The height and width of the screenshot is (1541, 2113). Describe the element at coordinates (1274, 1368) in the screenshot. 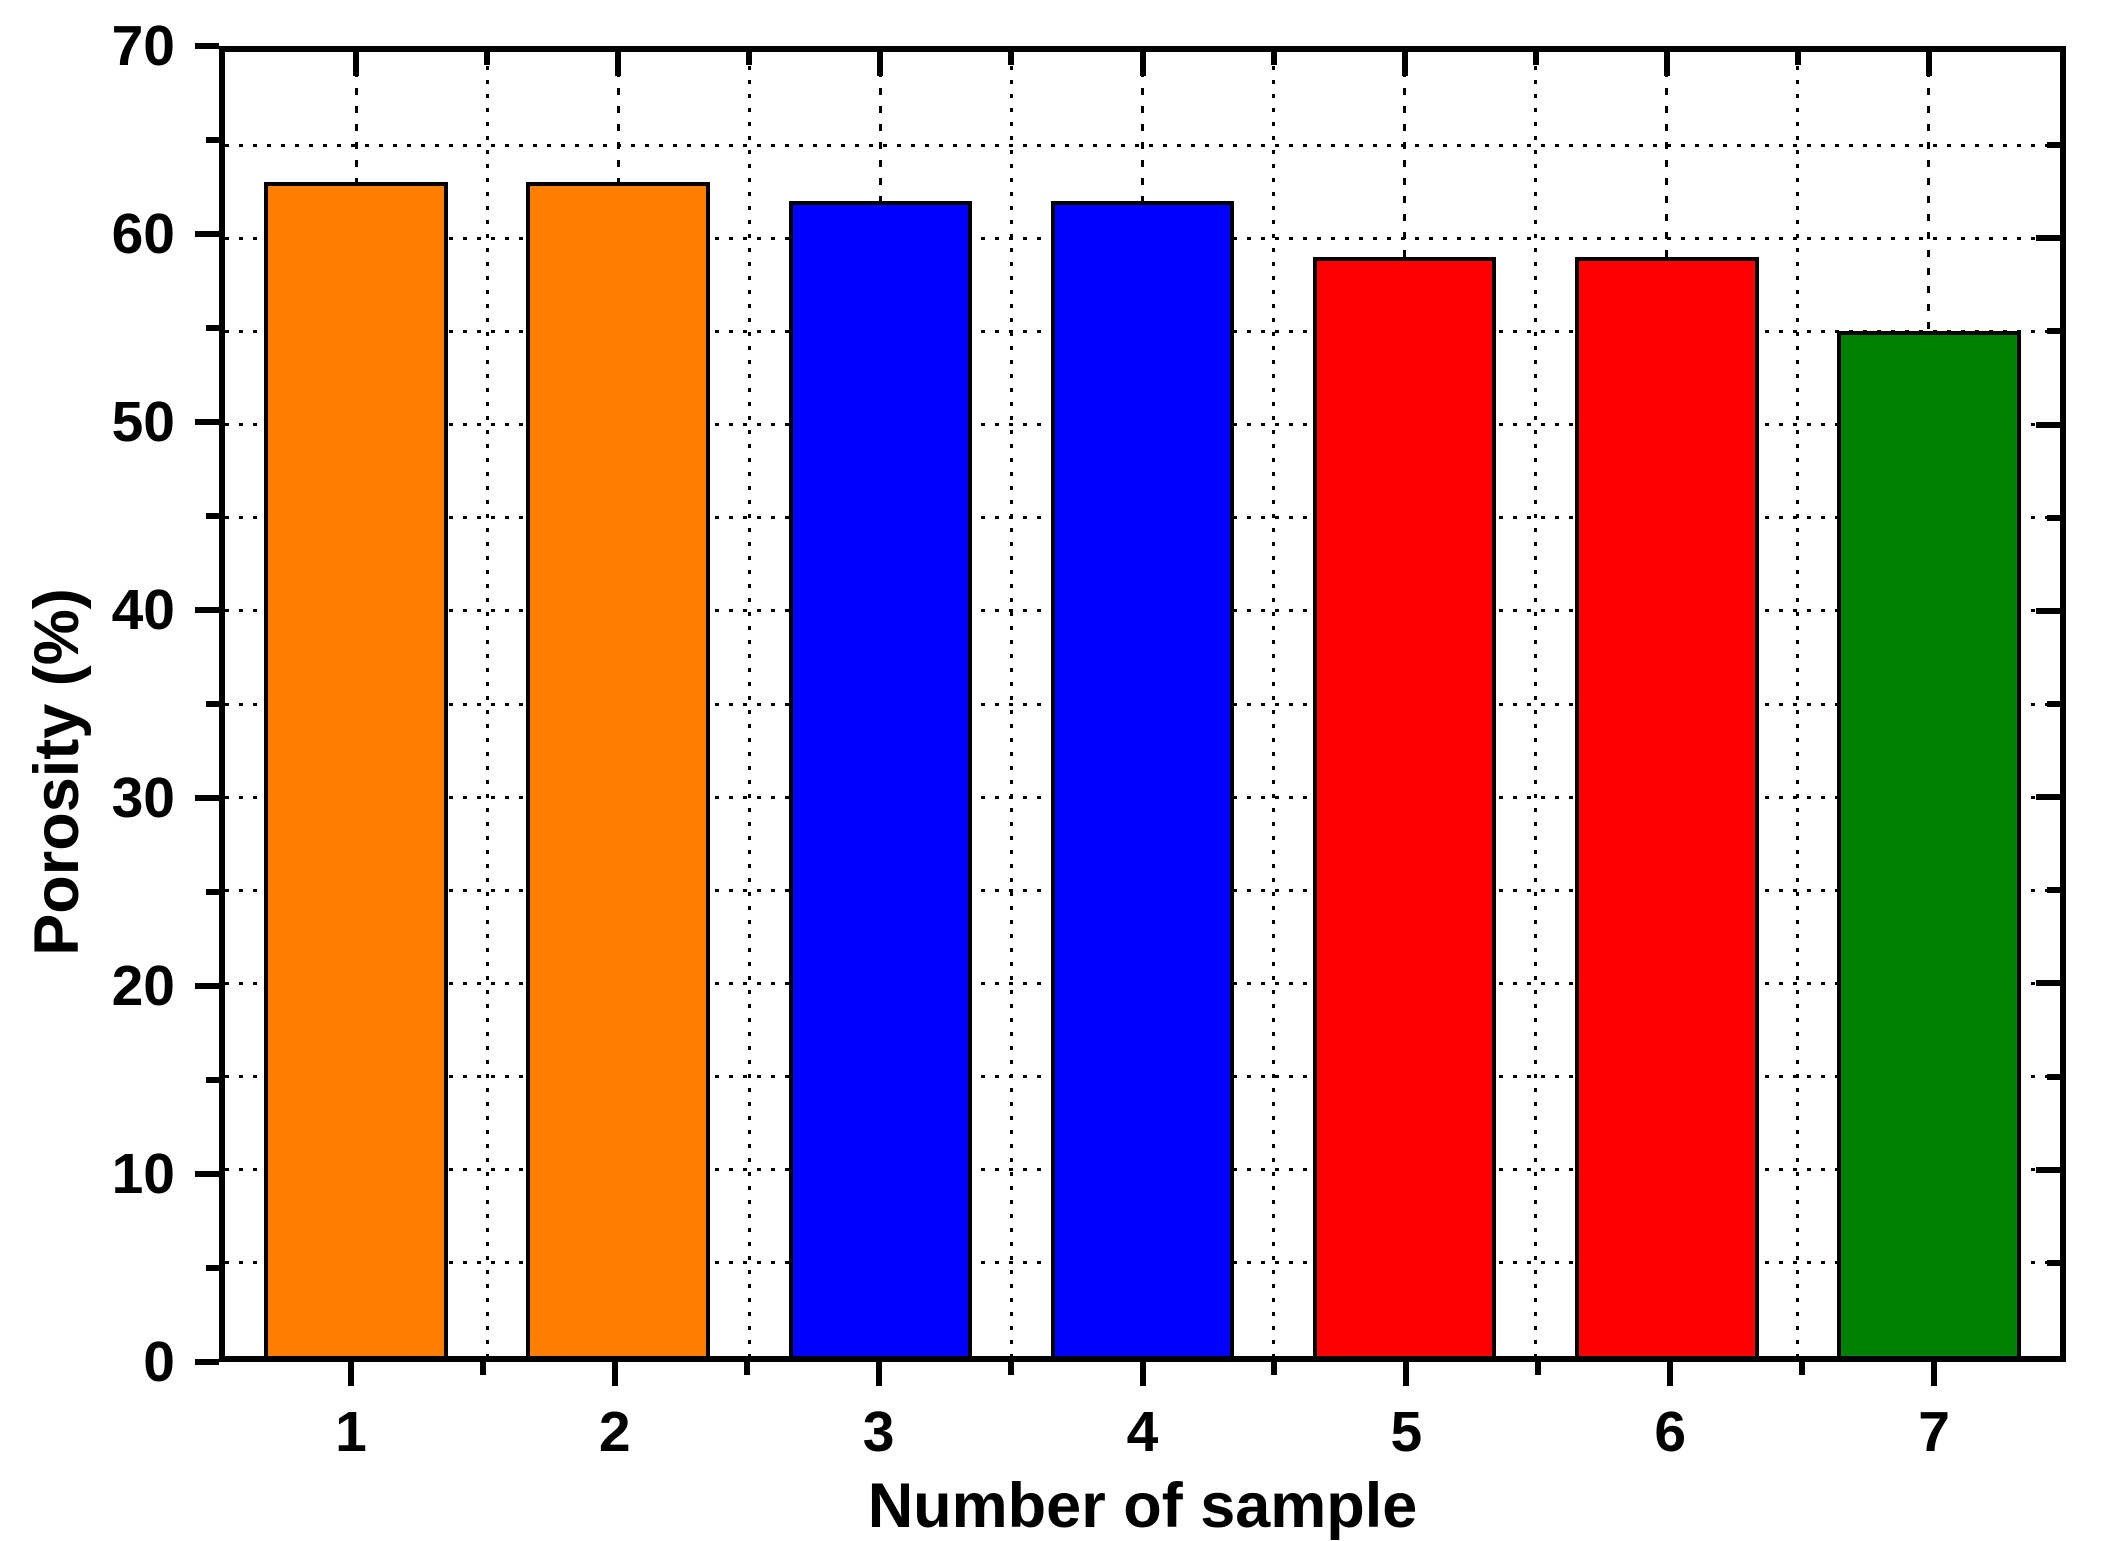

I see `bottom-tick-minor-4.5` at that location.